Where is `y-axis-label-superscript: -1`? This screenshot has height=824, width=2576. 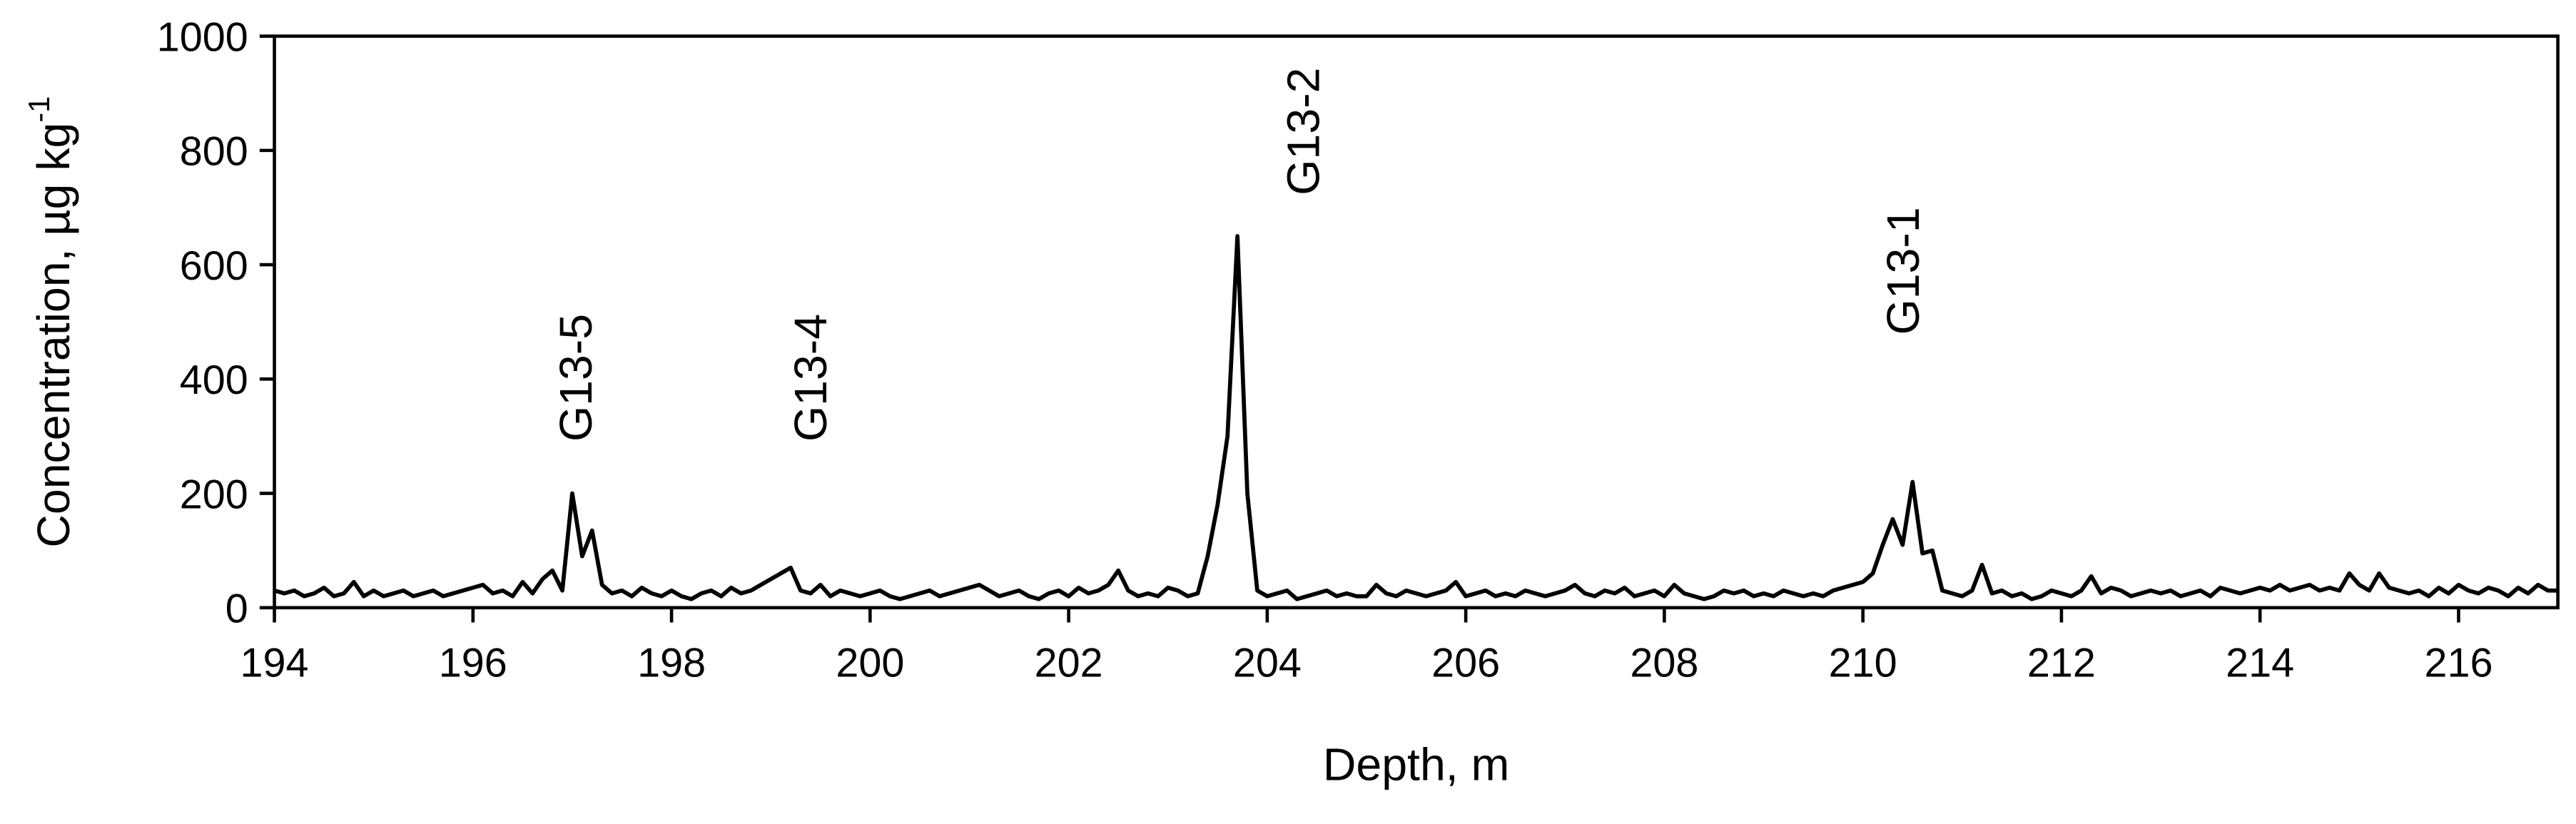 y-axis-label-superscript: -1 is located at coordinates (39, 110).